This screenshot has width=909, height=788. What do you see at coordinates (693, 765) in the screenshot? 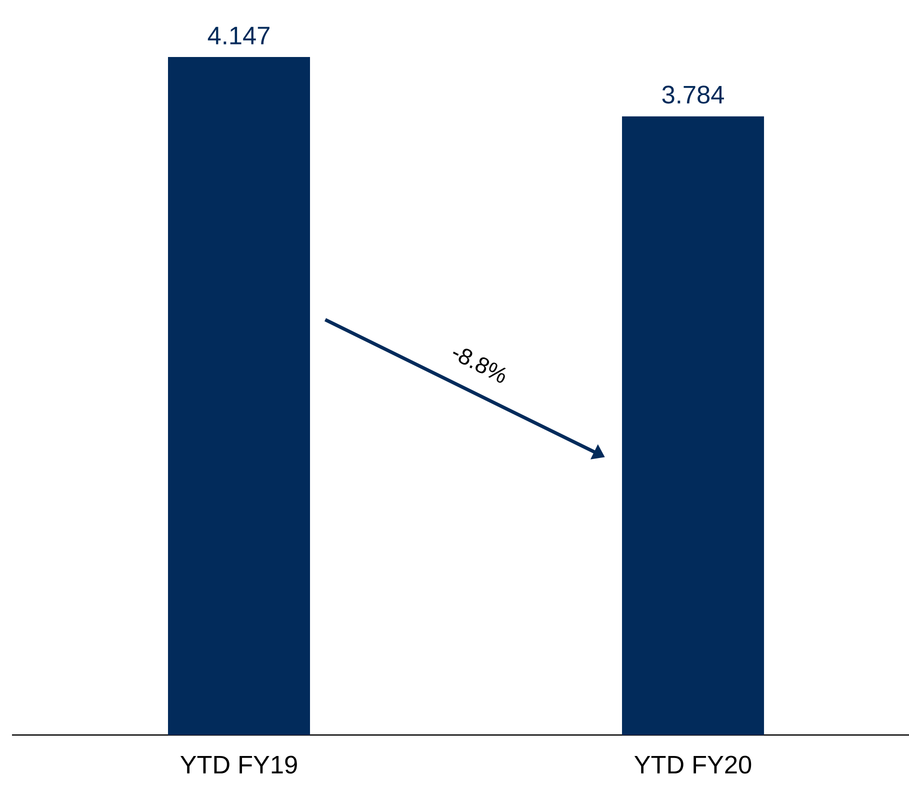
I see `x-tick-label: YTD FY20` at bounding box center [693, 765].